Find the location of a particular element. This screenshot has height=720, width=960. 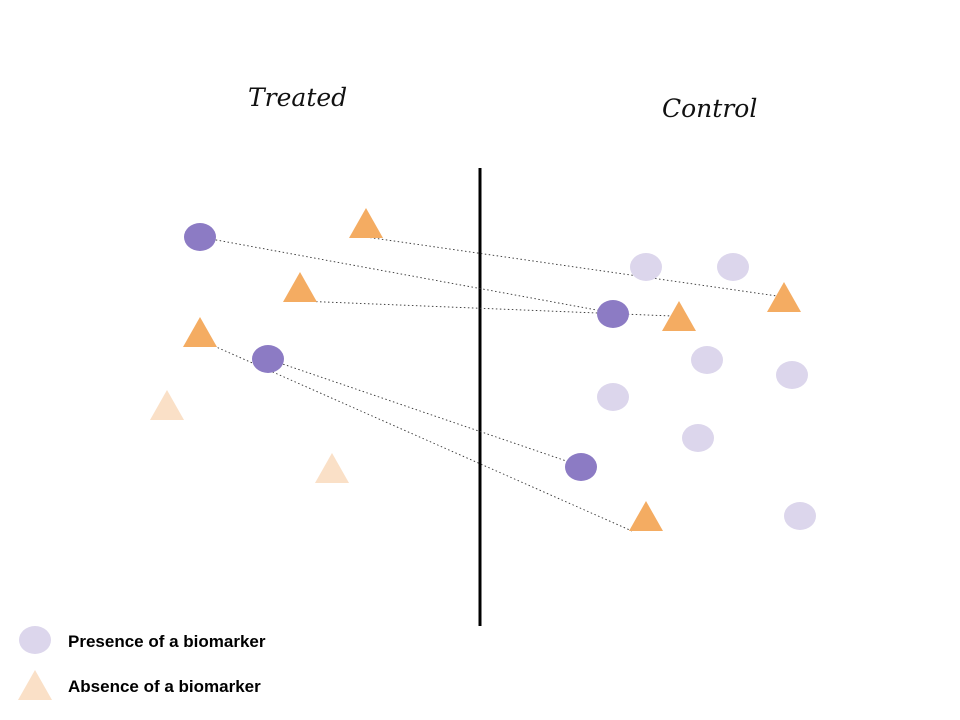

legend-presence-icon is located at coordinates (35, 640).